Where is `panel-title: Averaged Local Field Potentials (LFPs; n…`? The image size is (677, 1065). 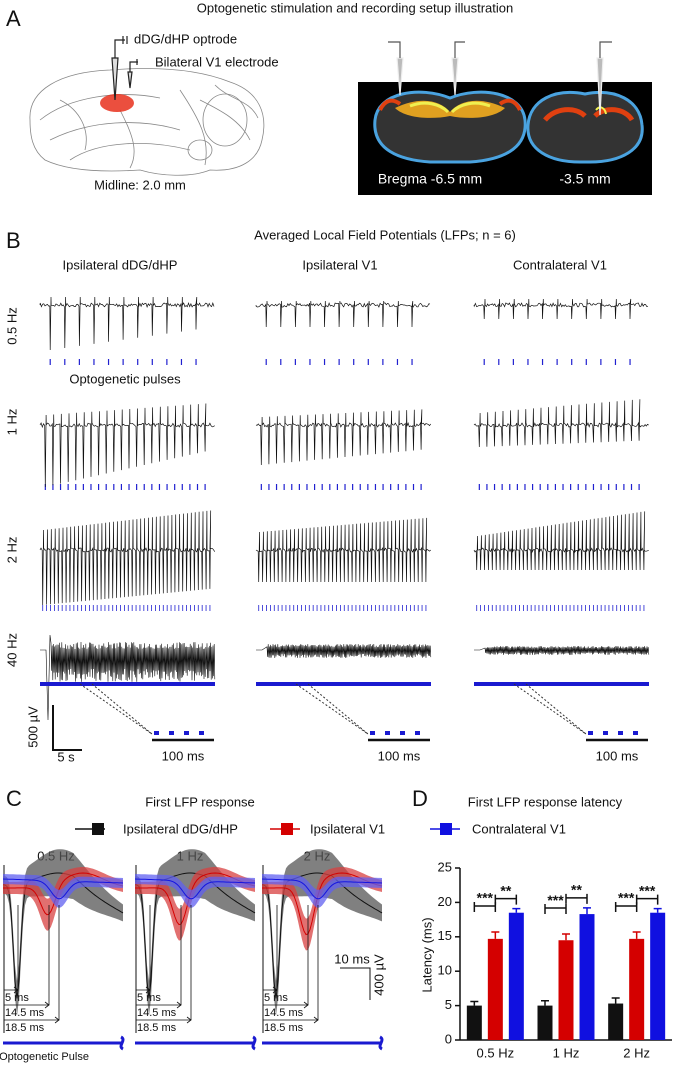 panel-title: Averaged Local Field Potentials (LFPs; n… is located at coordinates (385, 234).